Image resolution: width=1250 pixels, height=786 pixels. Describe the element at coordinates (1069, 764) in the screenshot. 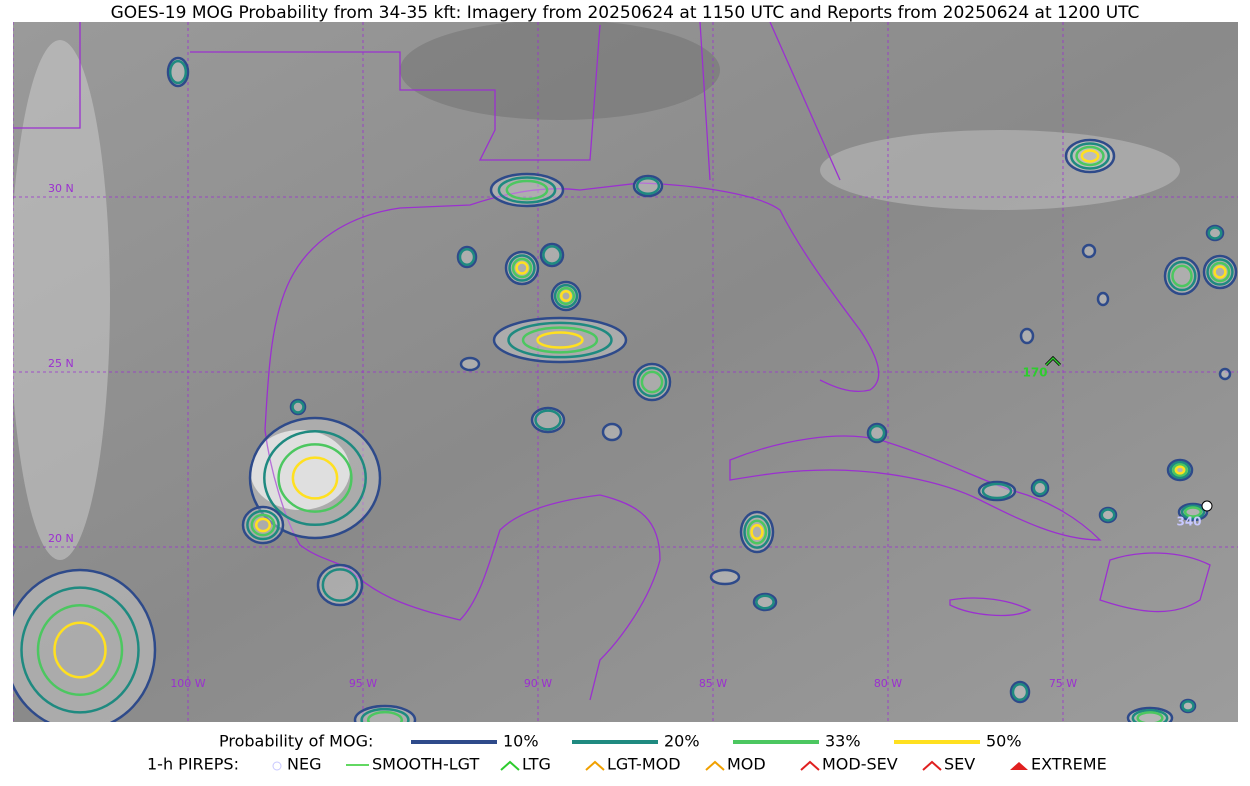

I see `legend-label: EXTREME` at that location.